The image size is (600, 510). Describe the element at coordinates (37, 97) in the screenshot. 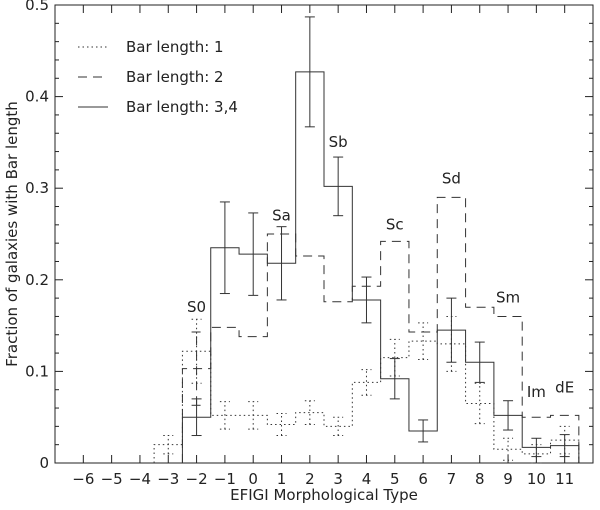

I see `y-tick-label: 0.4` at that location.